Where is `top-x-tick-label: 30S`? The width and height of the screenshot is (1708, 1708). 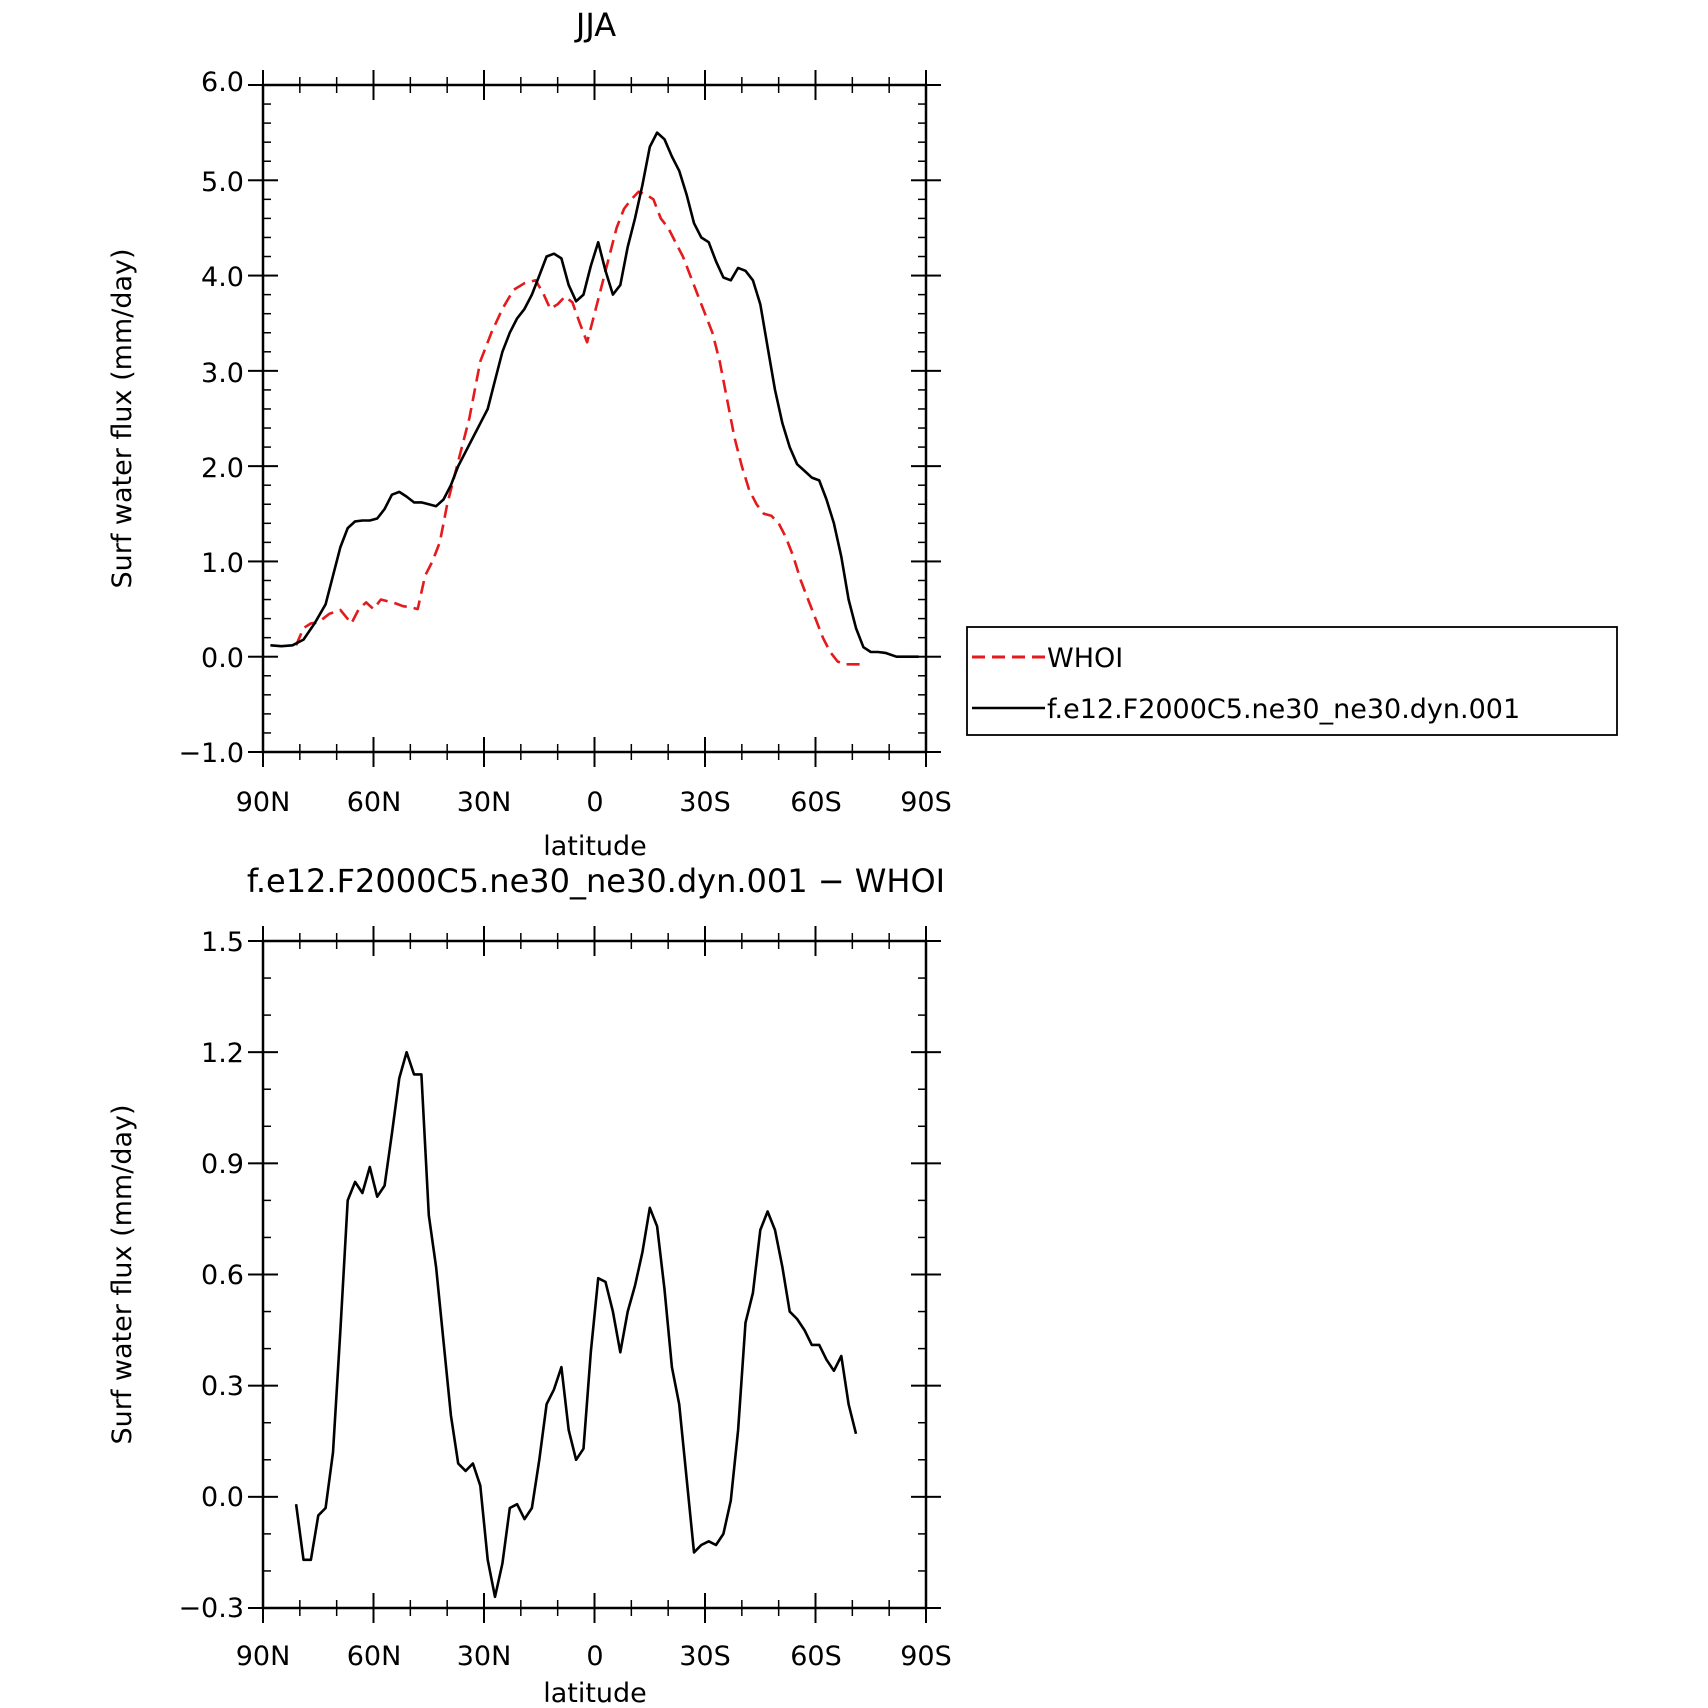 top-x-tick-label: 30S is located at coordinates (705, 802).